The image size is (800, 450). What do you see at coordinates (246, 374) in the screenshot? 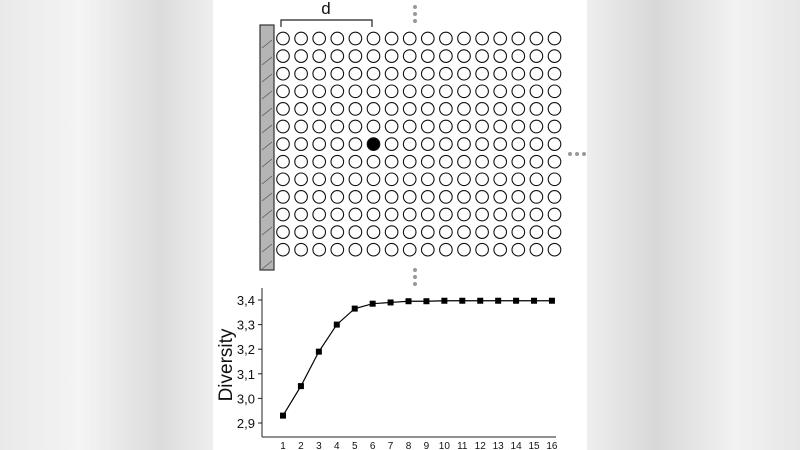
I see `y-tick-label: 3,1` at bounding box center [246, 374].